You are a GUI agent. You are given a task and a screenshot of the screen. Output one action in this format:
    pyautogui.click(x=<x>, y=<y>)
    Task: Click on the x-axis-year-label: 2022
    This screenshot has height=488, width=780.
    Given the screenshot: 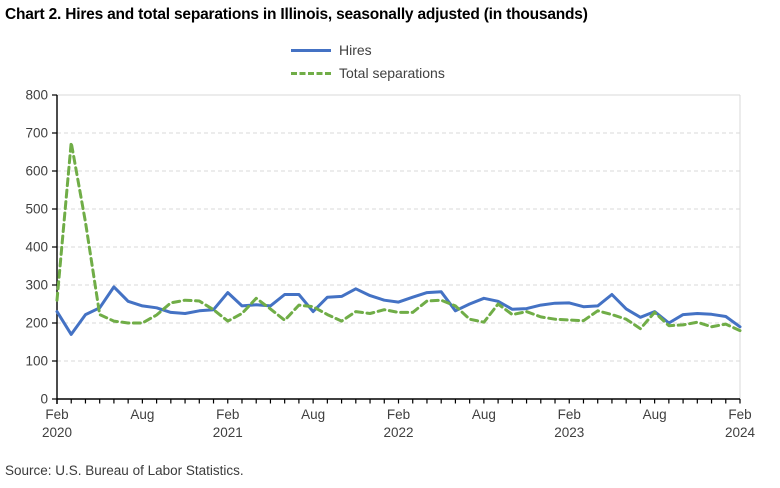 What is the action you would take?
    pyautogui.click(x=398, y=432)
    